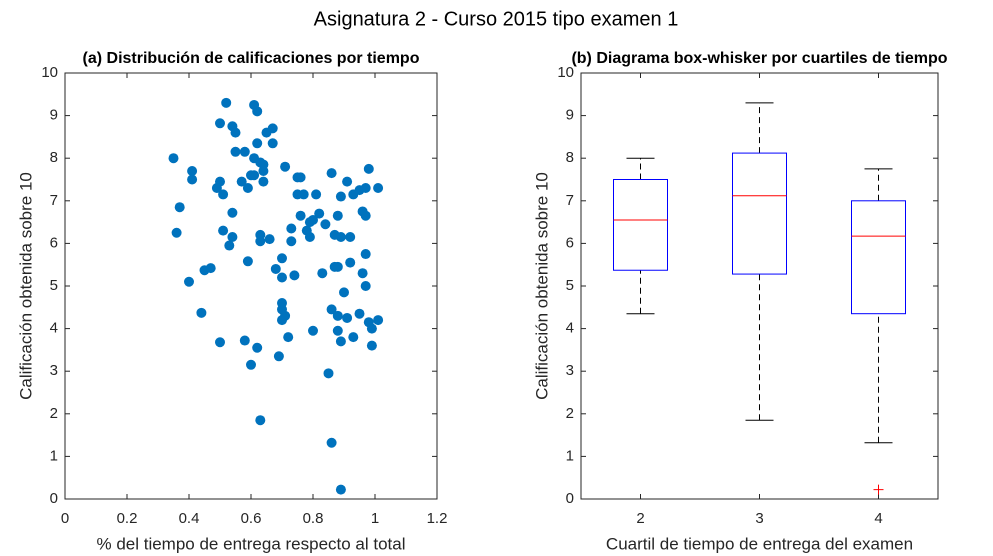 The height and width of the screenshot is (556, 993). What do you see at coordinates (759, 543) in the screenshot?
I see `x-axis-label: Cuartil de tiempo de entrega del examen` at bounding box center [759, 543].